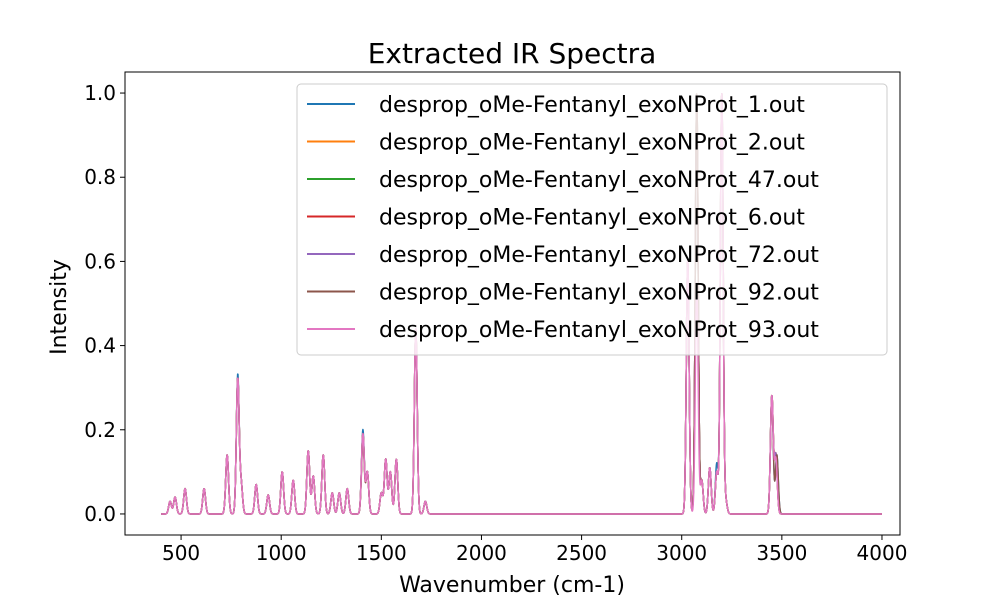  What do you see at coordinates (381, 553) in the screenshot?
I see `x-tick-label: 1500` at bounding box center [381, 553].